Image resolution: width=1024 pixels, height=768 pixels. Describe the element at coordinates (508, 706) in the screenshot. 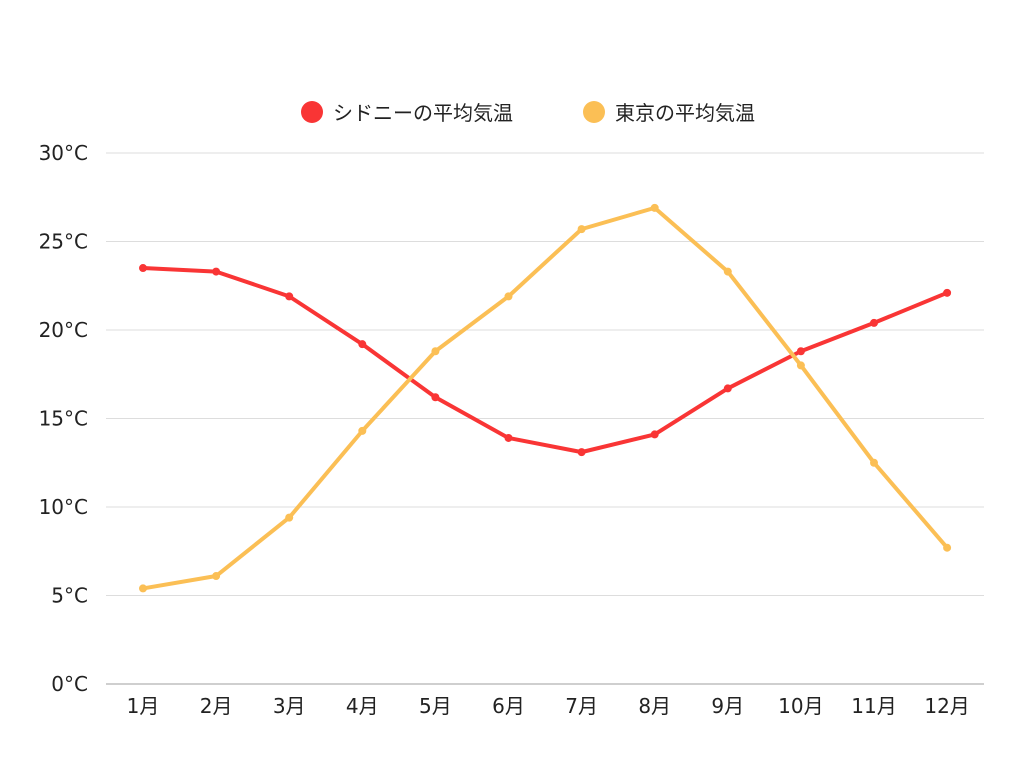

I see `x-tick-label: 6月` at that location.